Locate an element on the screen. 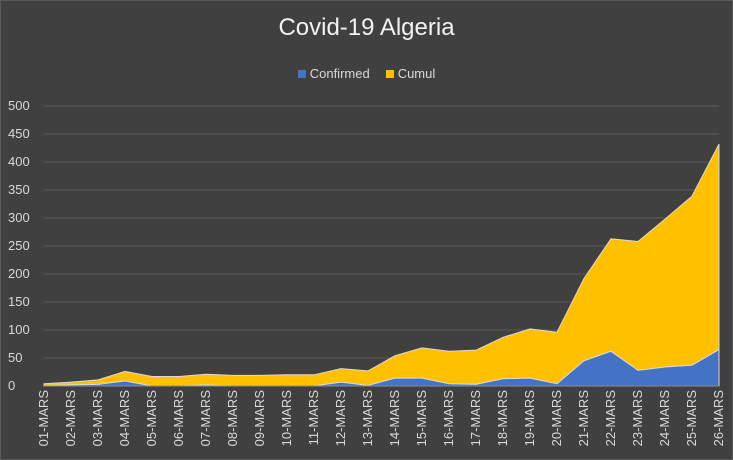 This screenshot has width=733, height=460. x-tick-label: 08-MARS is located at coordinates (232, 418).